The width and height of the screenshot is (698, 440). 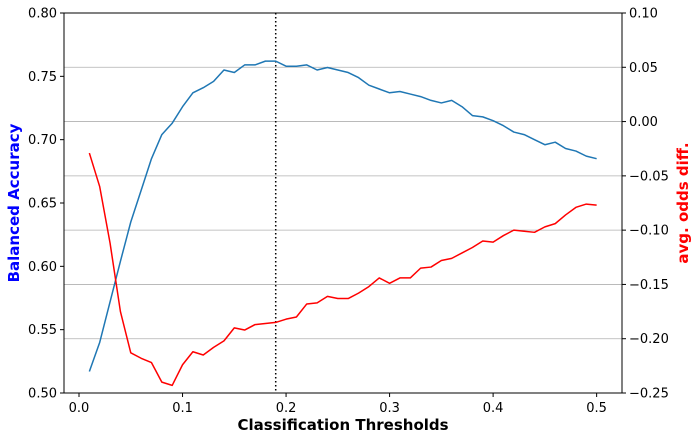 I want to click on x-axis-ticks: 0.0 0.1 0.2 0.3 0.4 0.5, so click(x=338, y=404).